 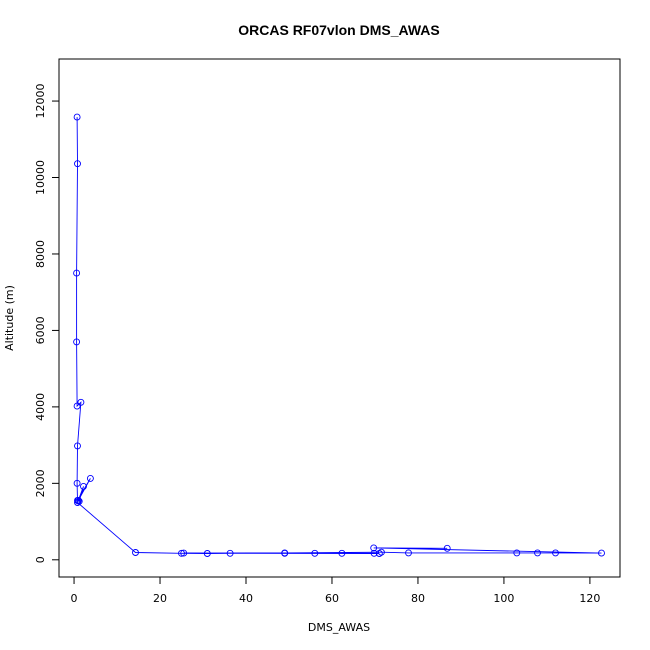 I want to click on y-tick-label: 2000, so click(x=40, y=483).